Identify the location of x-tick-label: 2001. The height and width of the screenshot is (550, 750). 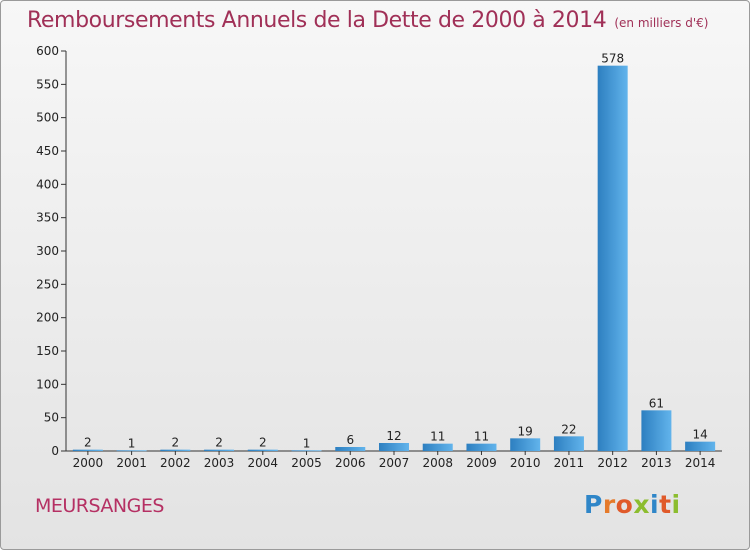
(131, 463).